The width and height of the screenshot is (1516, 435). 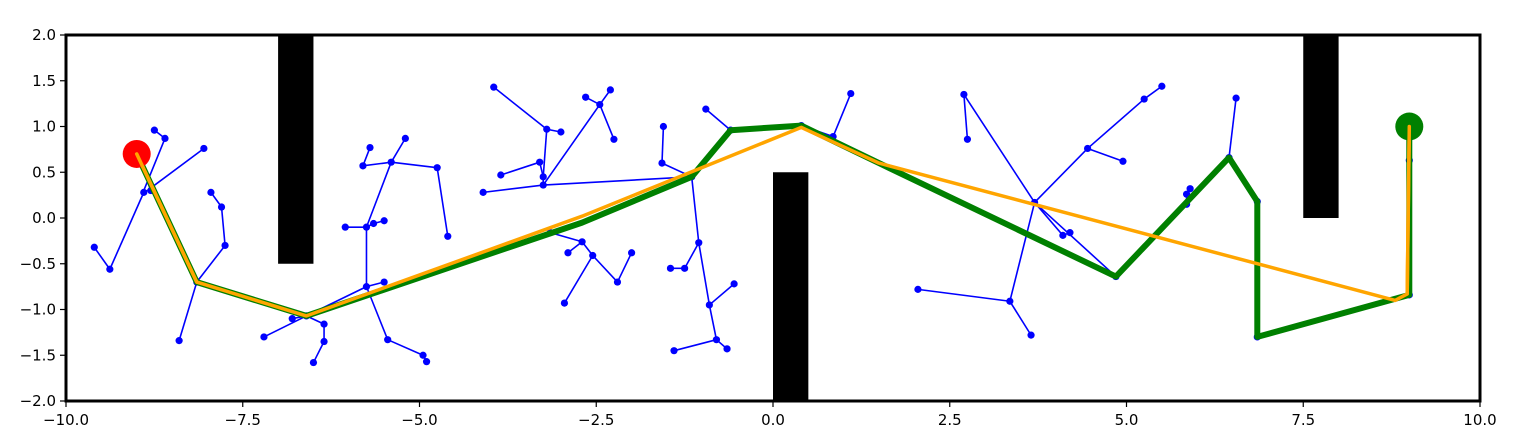 What do you see at coordinates (66, 420) in the screenshot?
I see `x-tick-label: −10.0` at bounding box center [66, 420].